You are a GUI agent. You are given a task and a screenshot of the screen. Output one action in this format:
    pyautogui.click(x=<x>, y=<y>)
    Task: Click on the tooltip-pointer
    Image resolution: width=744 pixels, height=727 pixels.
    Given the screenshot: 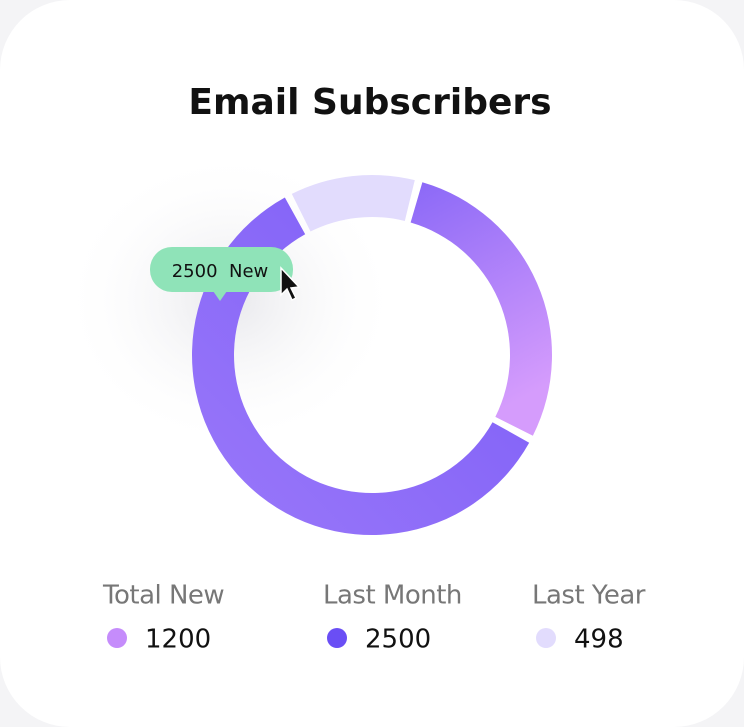 What is the action you would take?
    pyautogui.click(x=220, y=296)
    